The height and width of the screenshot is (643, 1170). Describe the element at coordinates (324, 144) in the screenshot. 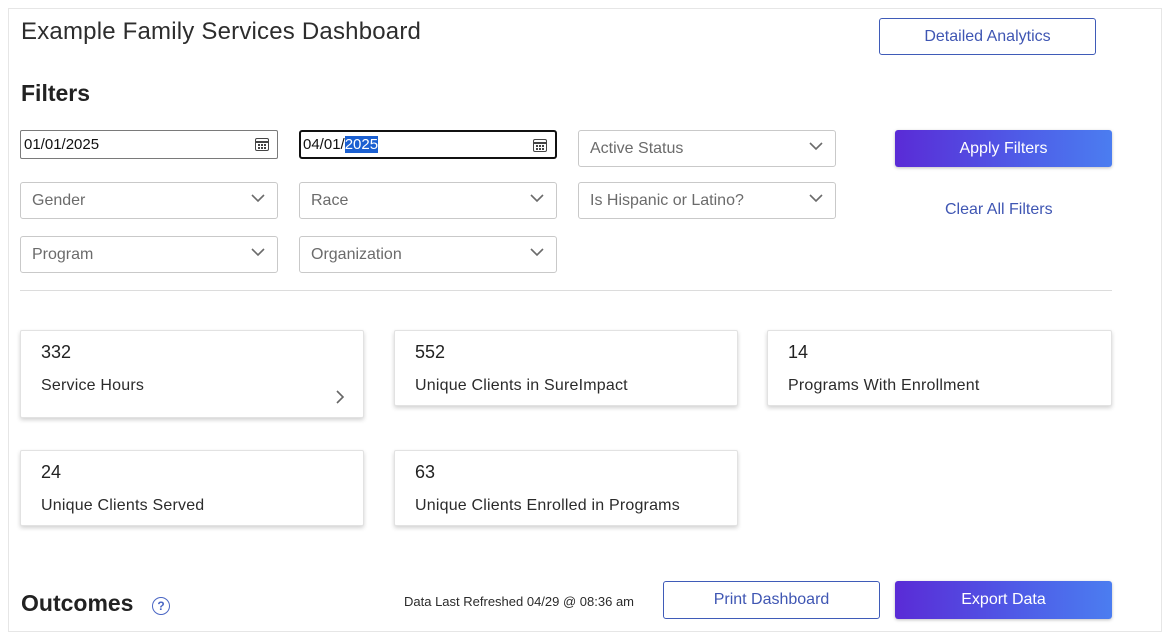

I see `end-date-prefix: 04/01/` at that location.